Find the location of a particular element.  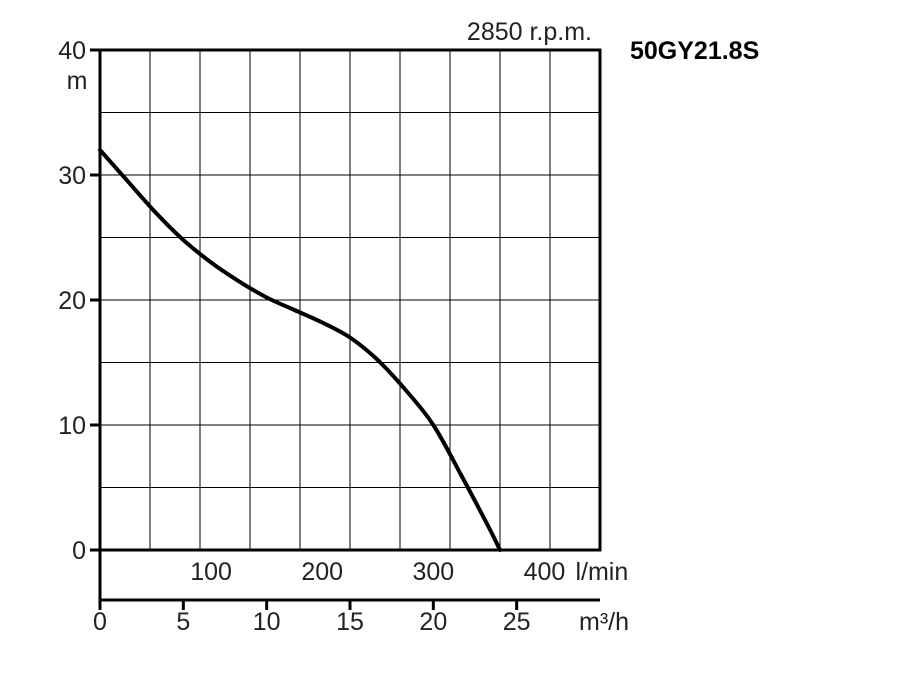

lpm-tick-label: 100 is located at coordinates (211, 572).